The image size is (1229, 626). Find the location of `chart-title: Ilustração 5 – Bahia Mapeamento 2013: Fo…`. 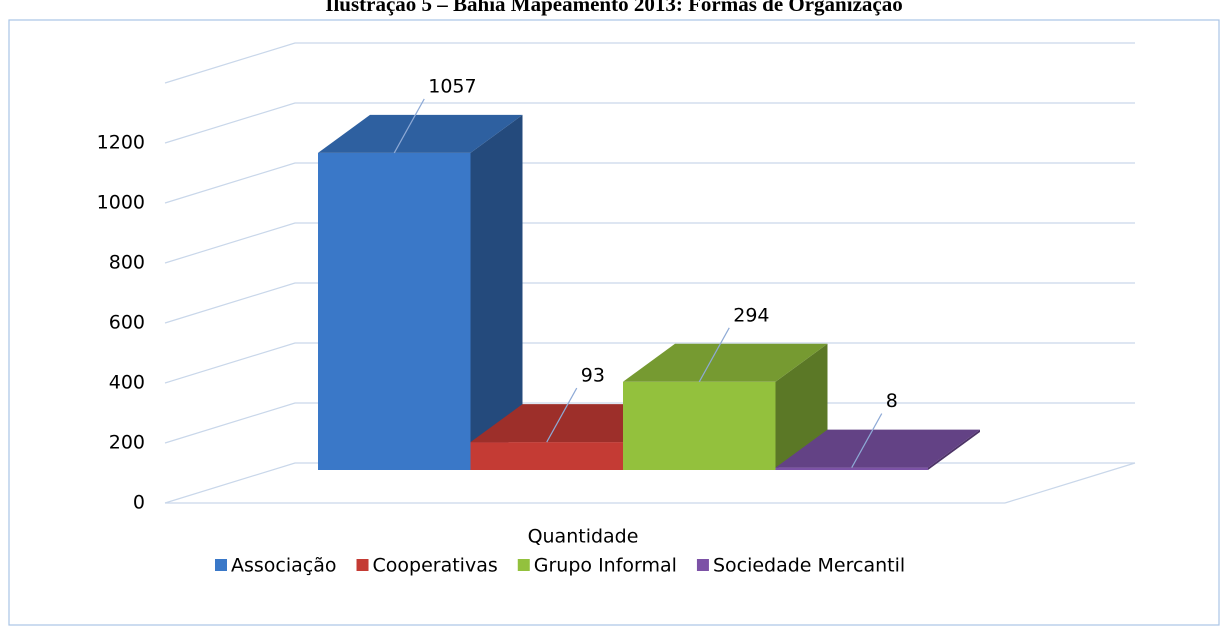

chart-title: Ilustração 5 – Bahia Mapeamento 2013: Fo… is located at coordinates (613, 8).